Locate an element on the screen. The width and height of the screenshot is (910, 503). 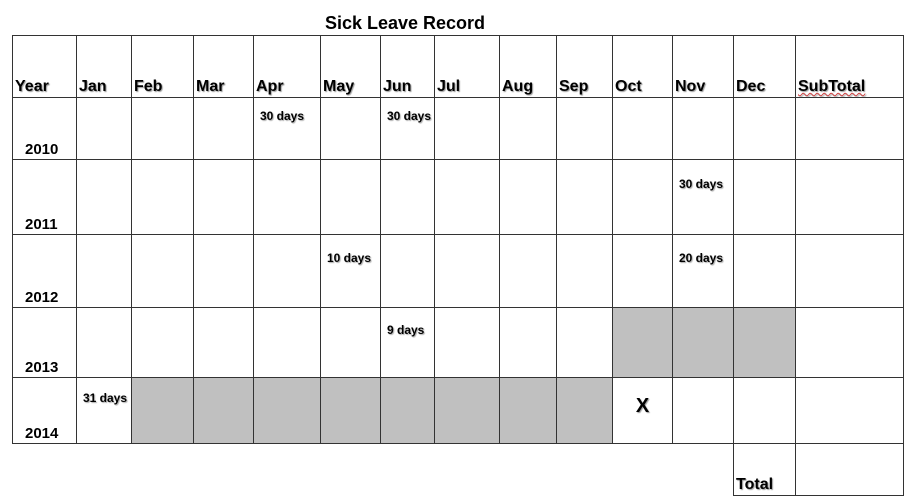
header-cell: Jun is located at coordinates (407, 66).